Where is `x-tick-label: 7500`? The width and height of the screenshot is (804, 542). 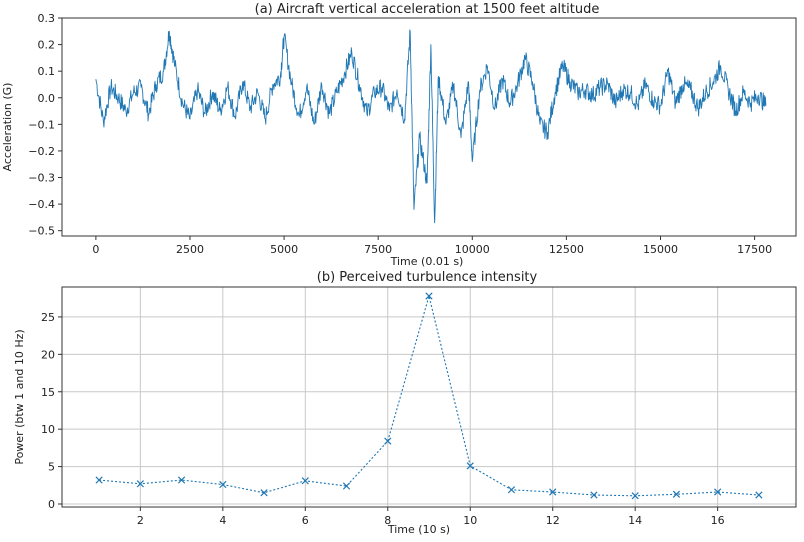 x-tick-label: 7500 is located at coordinates (378, 249).